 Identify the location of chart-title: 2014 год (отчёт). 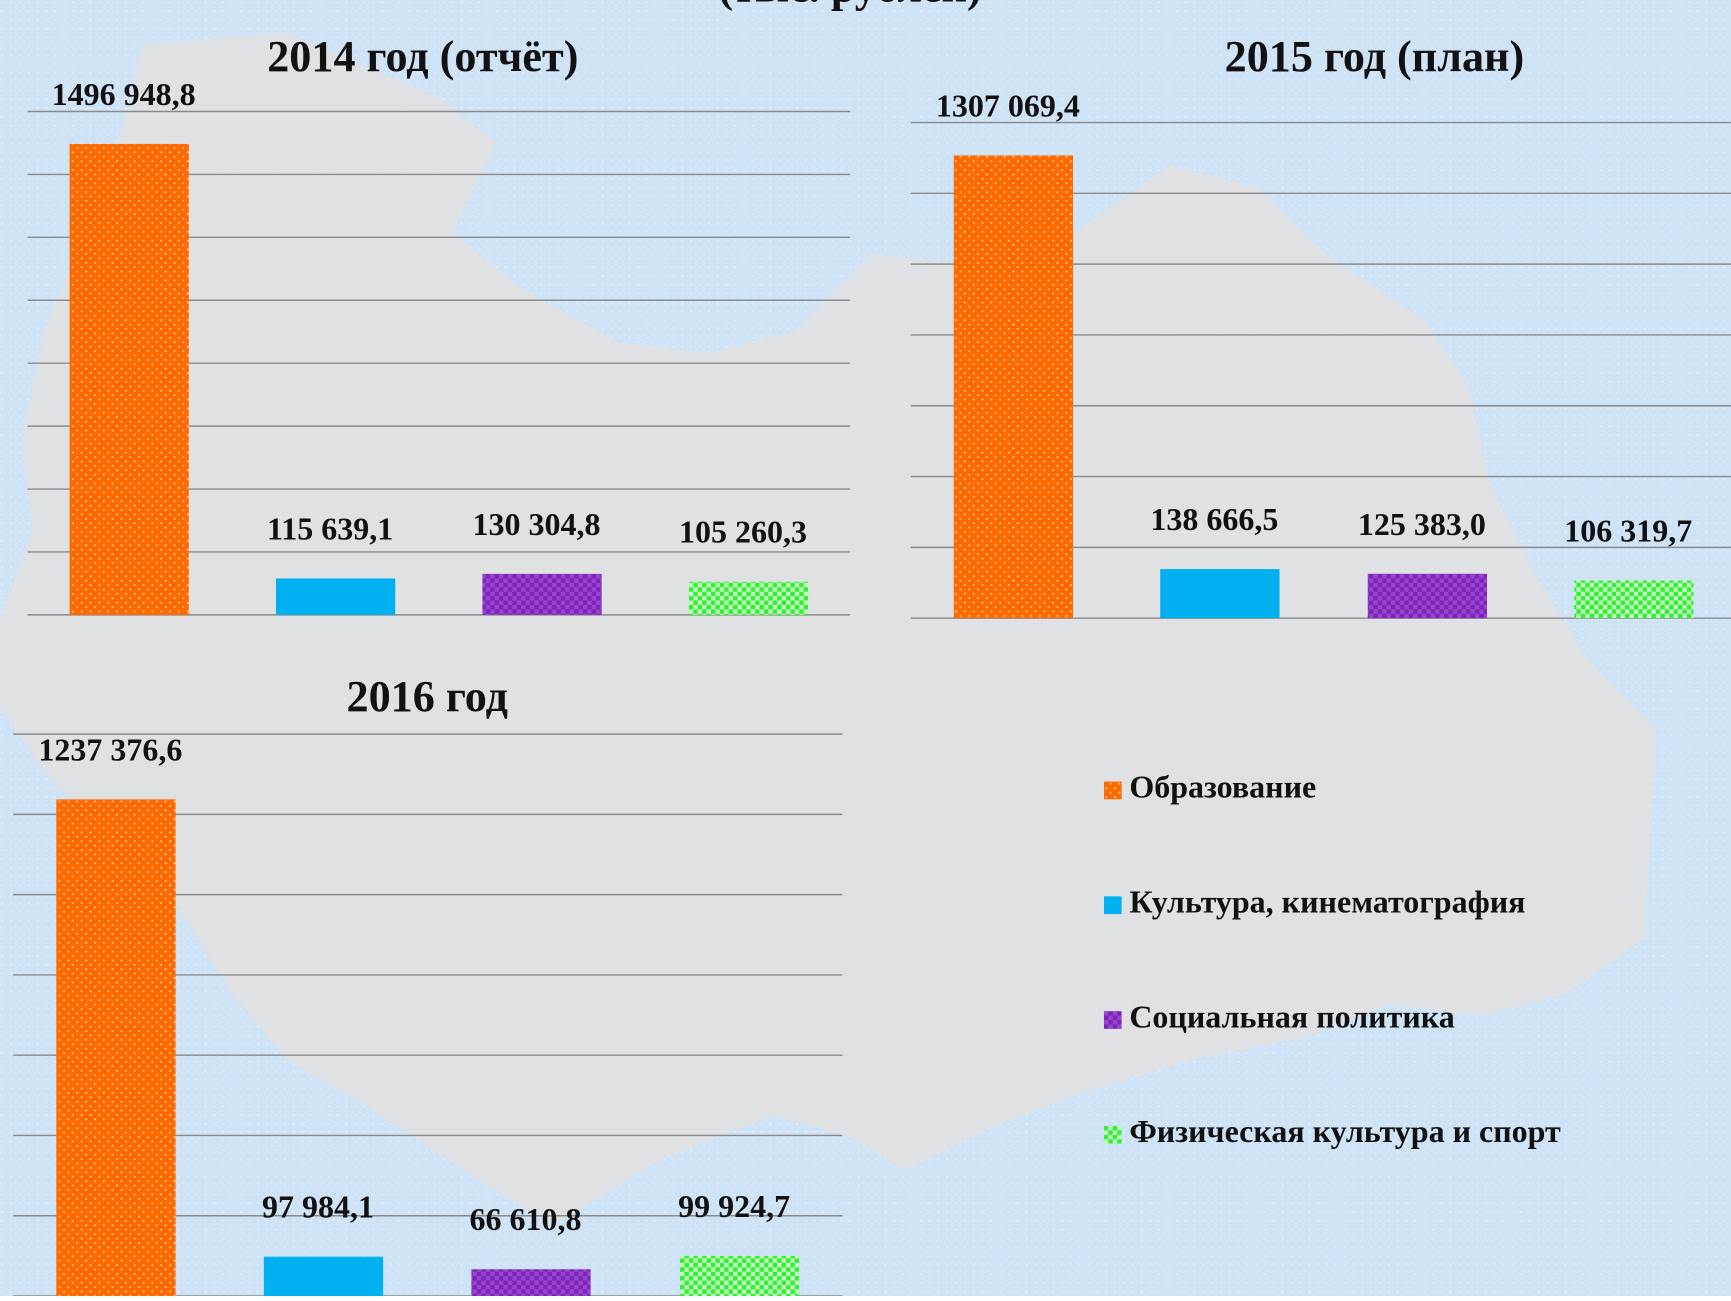
(422, 56).